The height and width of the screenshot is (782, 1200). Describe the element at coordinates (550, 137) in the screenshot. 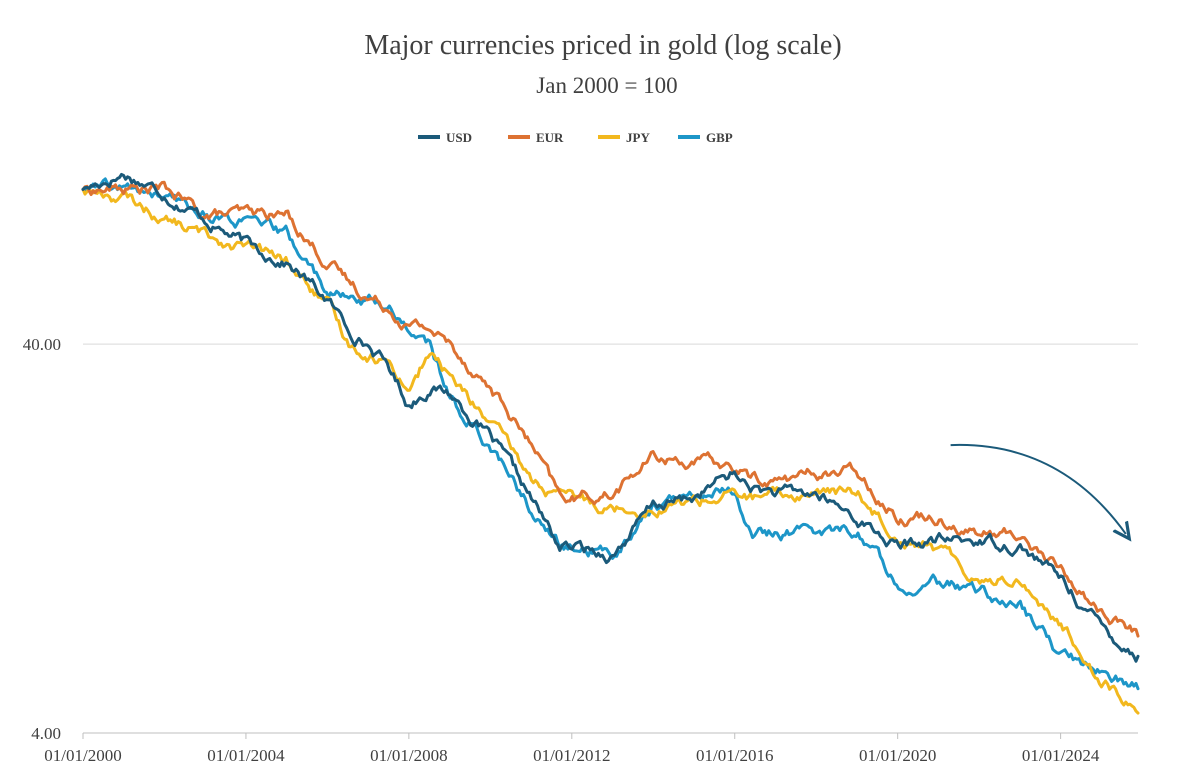

I see `legend-label-eur: EUR` at that location.